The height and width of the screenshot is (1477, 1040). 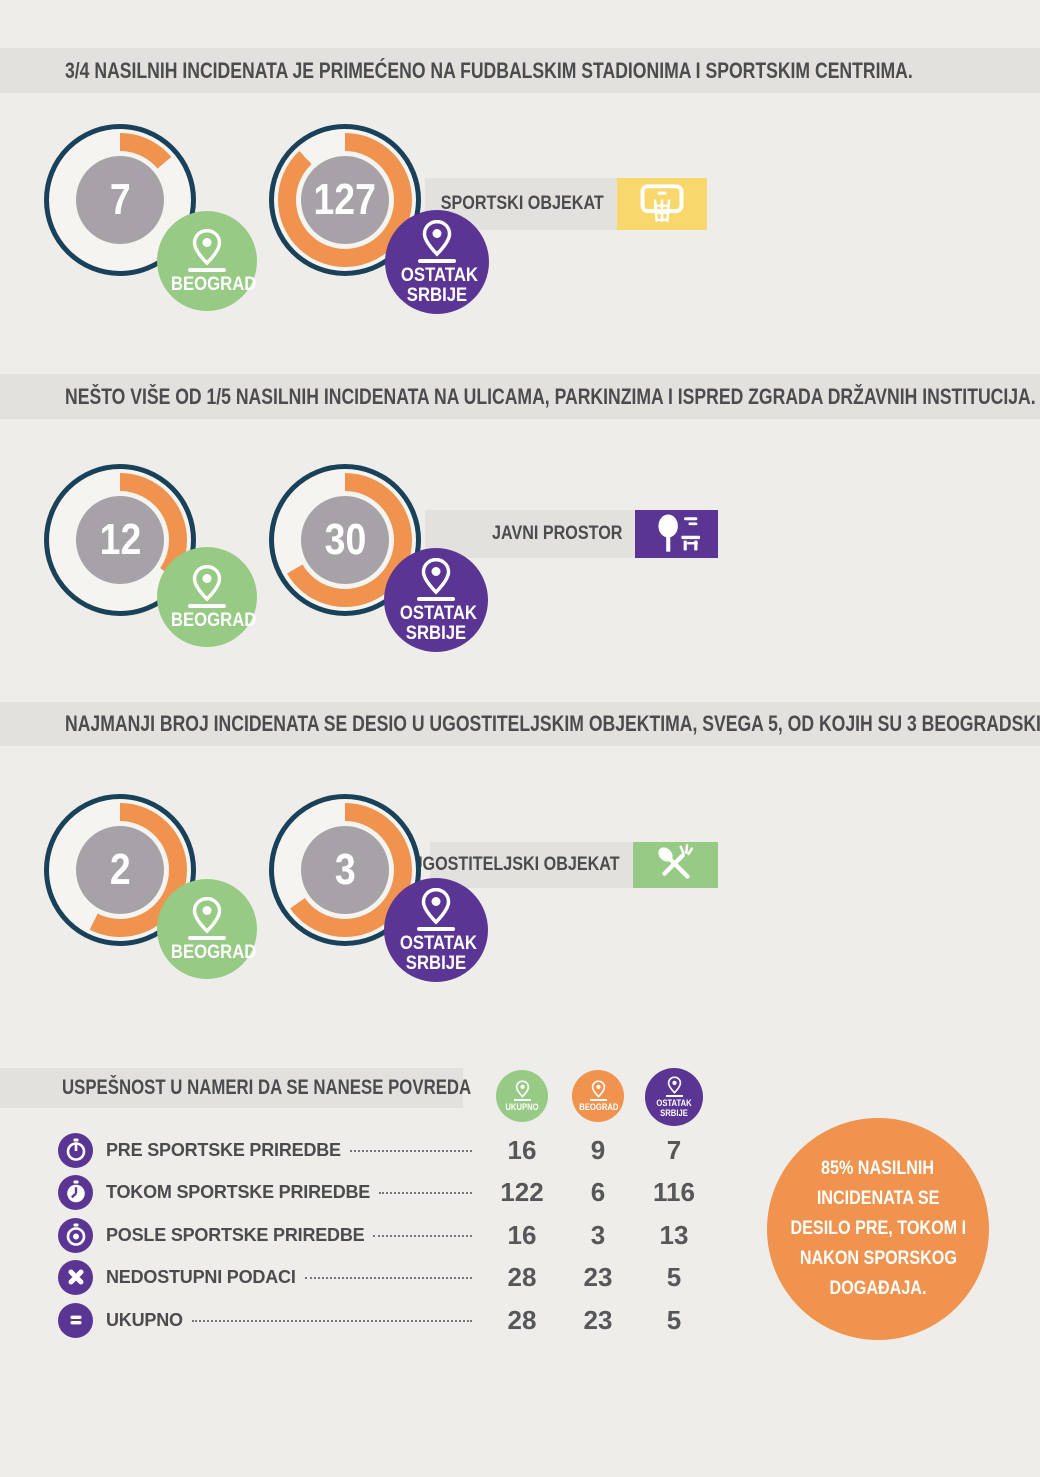 I want to click on donut-value: 30, so click(x=345, y=539).